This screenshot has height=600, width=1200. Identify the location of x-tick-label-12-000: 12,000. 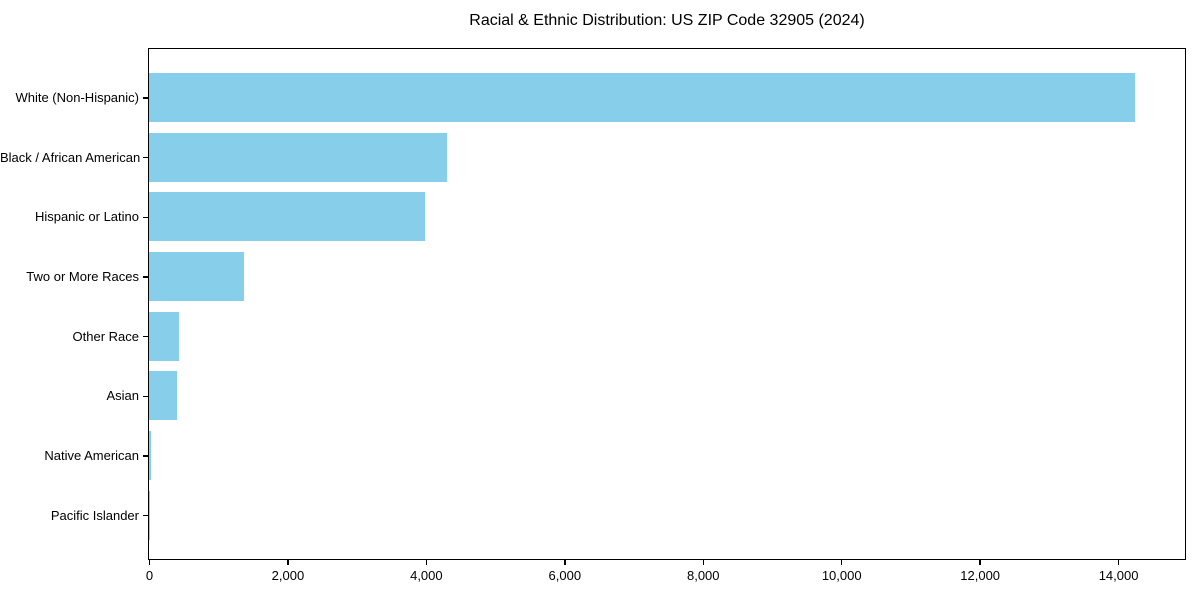
(980, 575).